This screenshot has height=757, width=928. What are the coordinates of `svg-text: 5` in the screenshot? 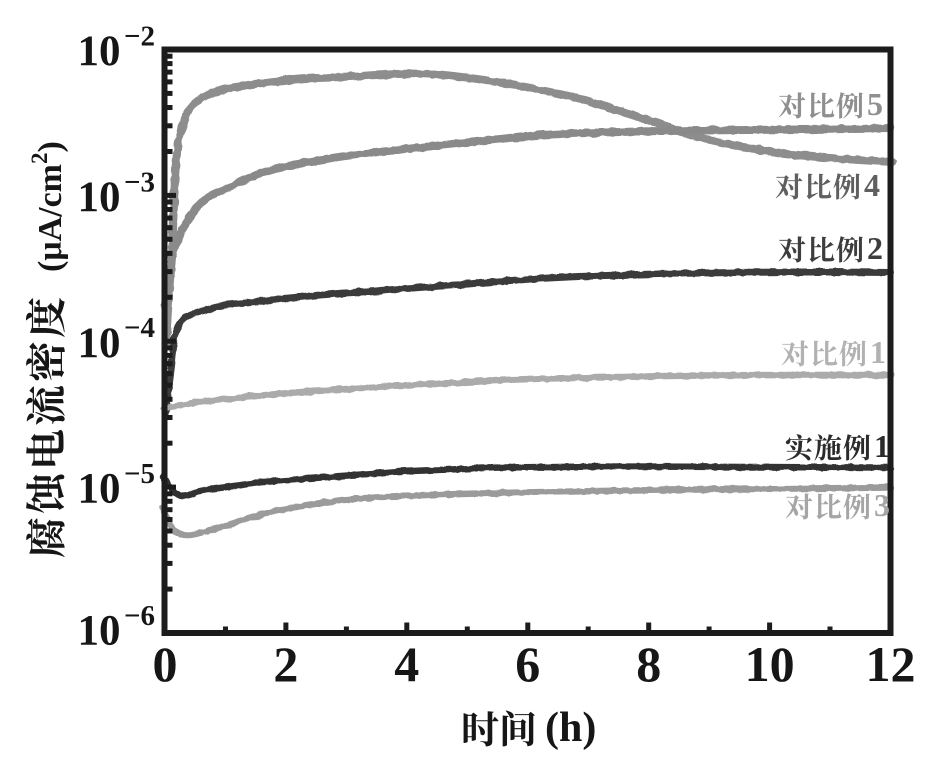 It's located at (875, 104).